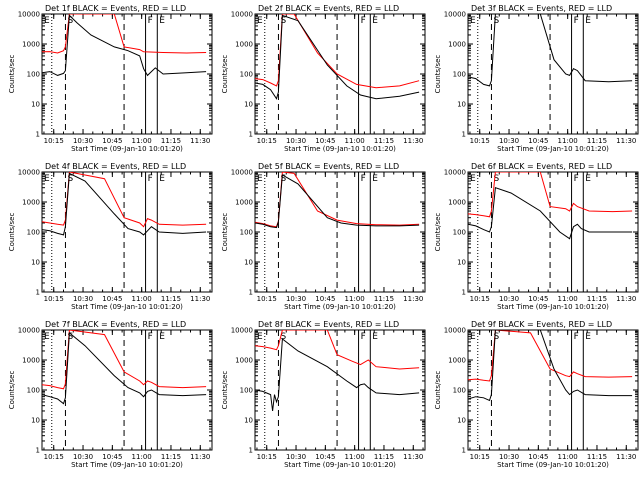 This screenshot has height=480, width=640. Describe the element at coordinates (328, 324) in the screenshot. I see `panel-title: Det 8f BLACK = Events, RED = LLD` at that location.